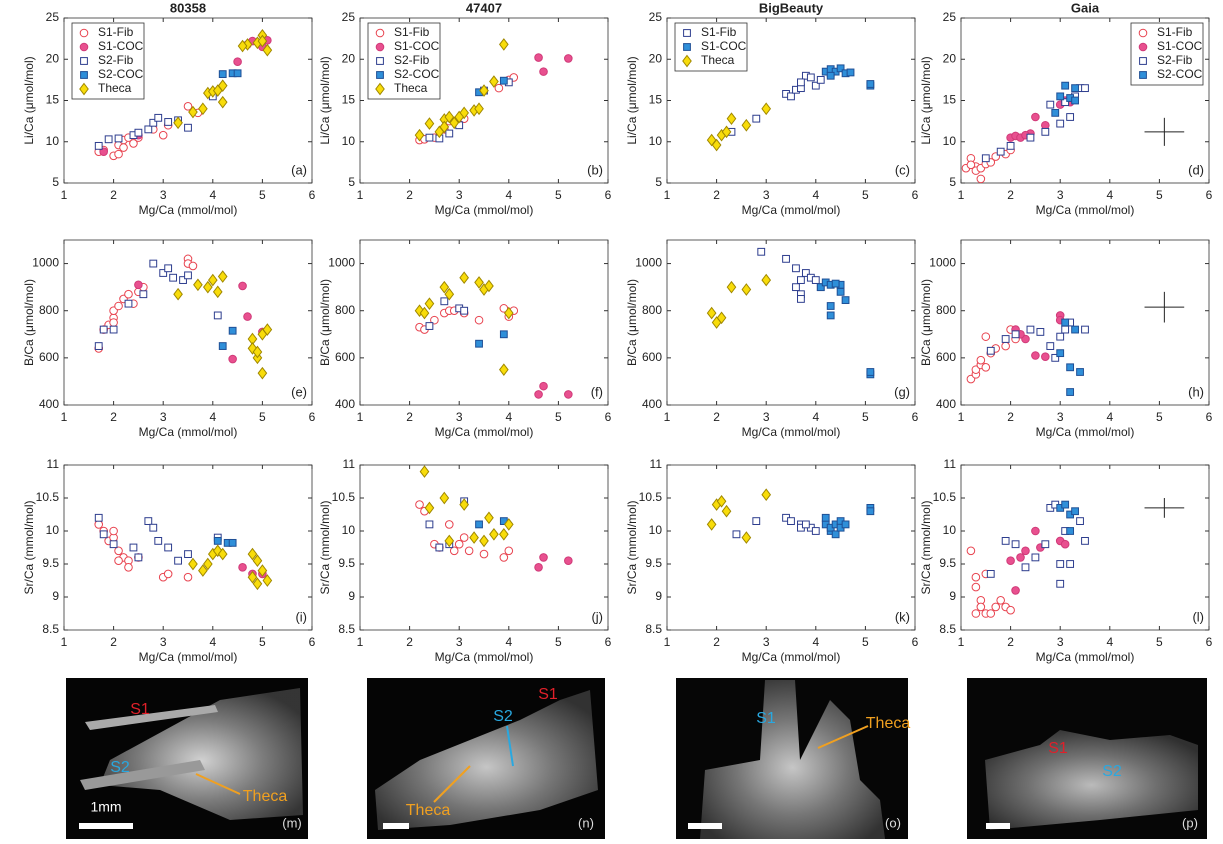 Image resolution: width=1223 pixels, height=844 pixels. I want to click on legend-label: Theca, so click(115, 88).